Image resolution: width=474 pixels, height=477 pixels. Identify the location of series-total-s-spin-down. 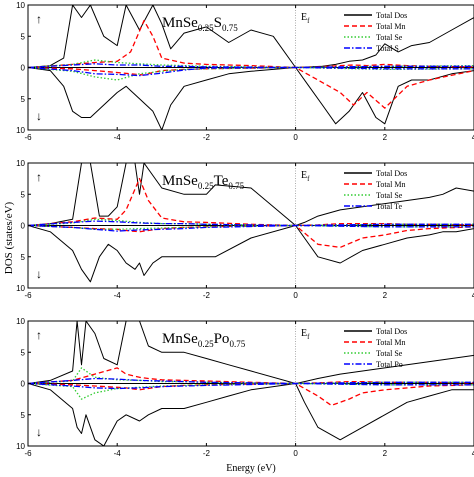
(251, 71).